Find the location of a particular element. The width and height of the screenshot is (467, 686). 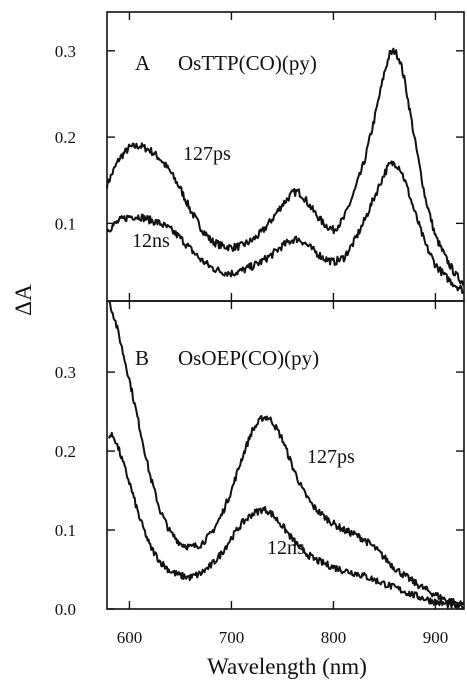

x-tick-label: 800 is located at coordinates (334, 637).